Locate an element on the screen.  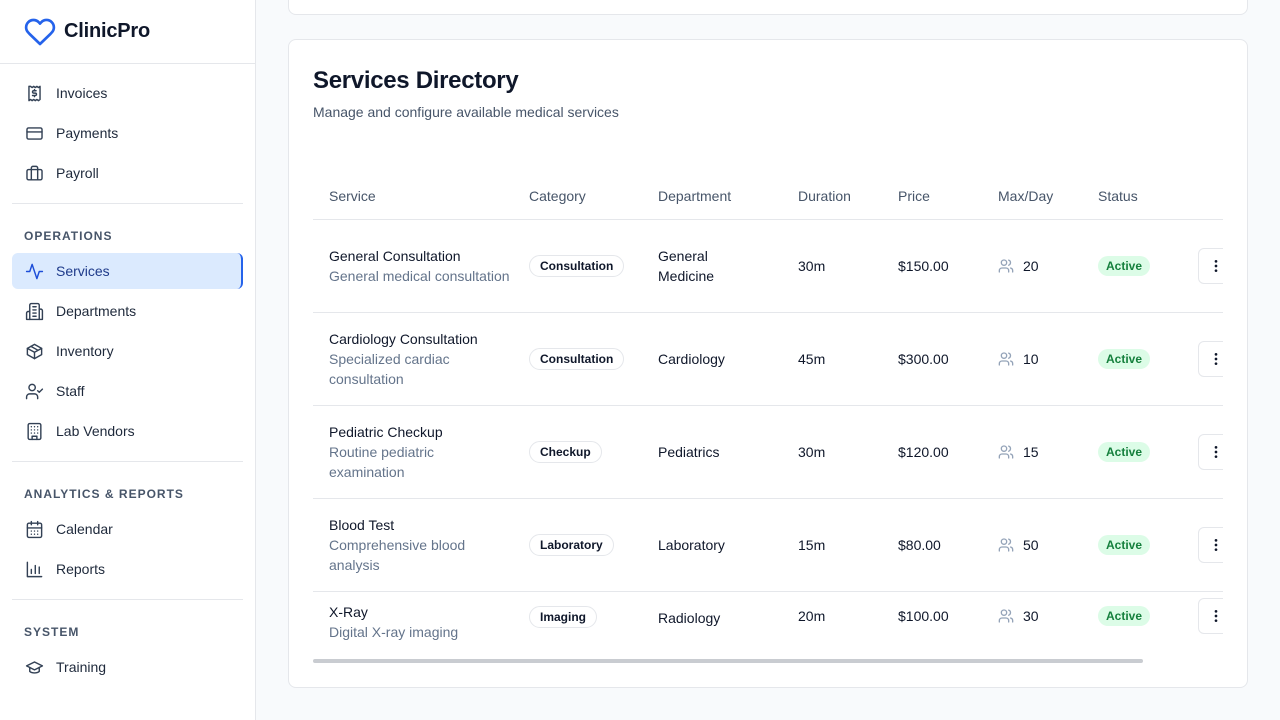
section-label-operations: OPERATIONS is located at coordinates (68, 236).